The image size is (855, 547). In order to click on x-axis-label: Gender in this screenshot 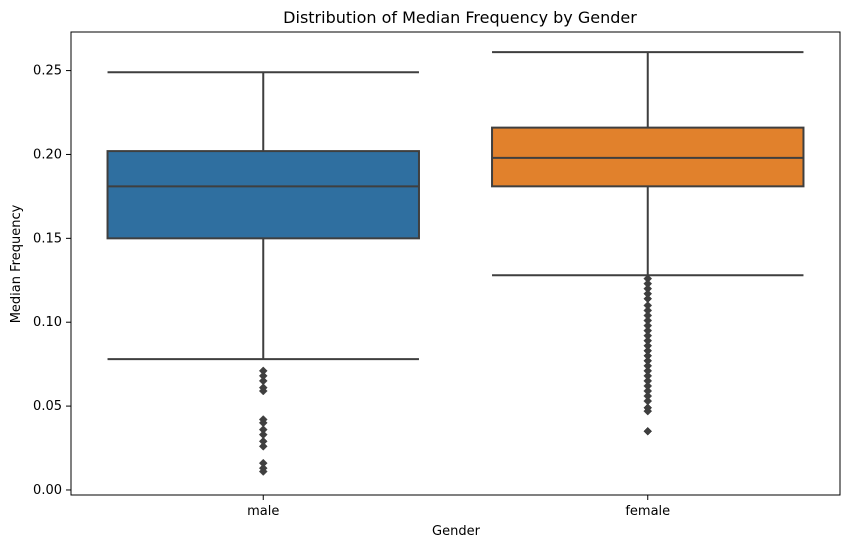, I will do `click(456, 531)`.